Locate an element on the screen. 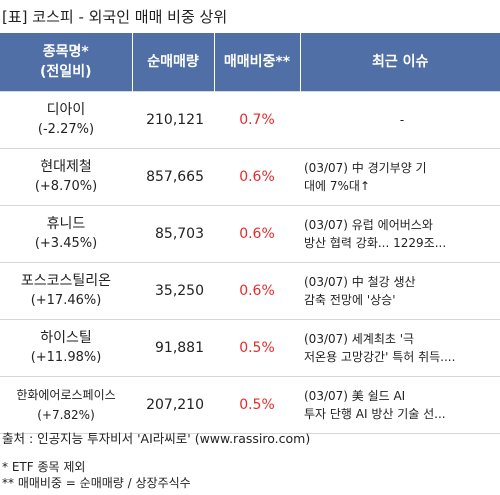  header-row: 종목명* (전일비) 순매매량 매매비중** 최근 이슈 is located at coordinates (250, 62).